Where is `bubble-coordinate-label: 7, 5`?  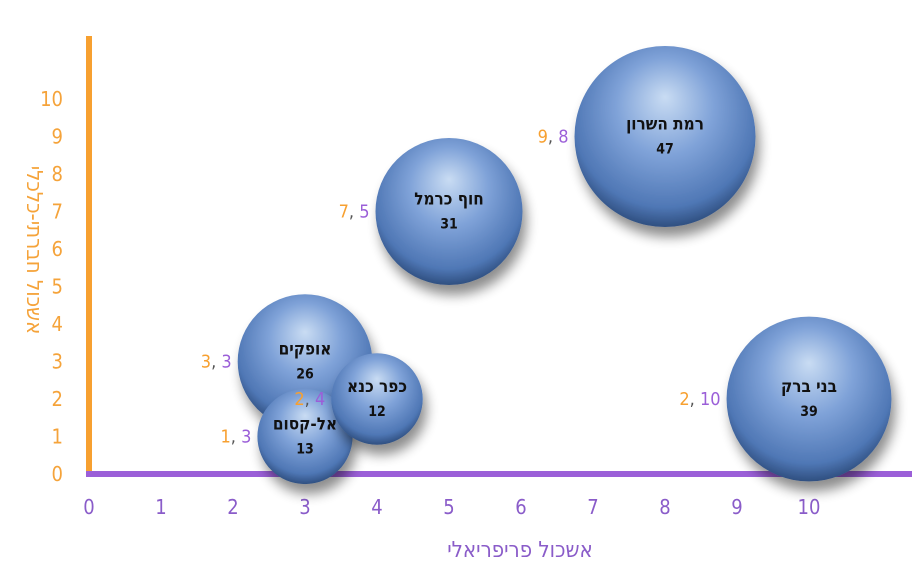
bubble-coordinate-label: 7, 5 is located at coordinates (354, 212).